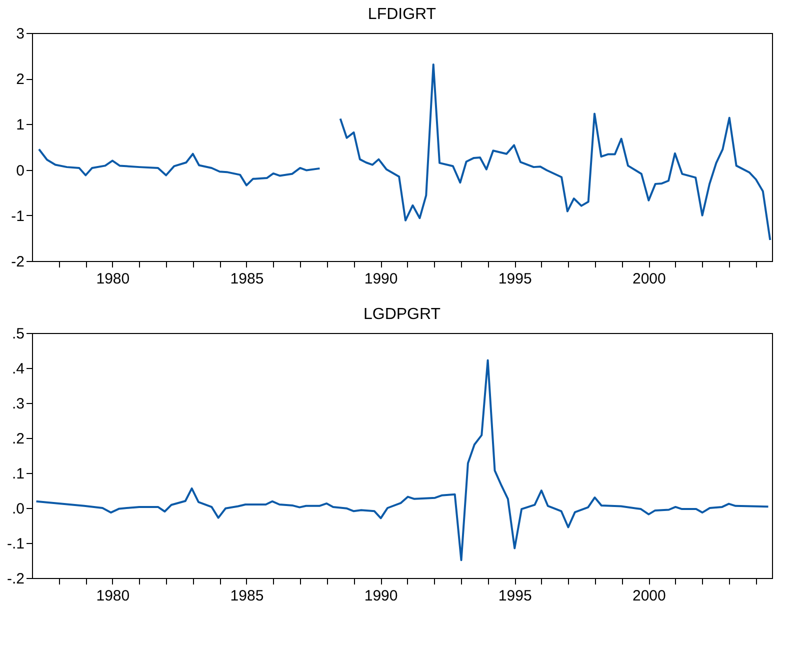  I want to click on y-tick-label: .0, so click(18, 509).